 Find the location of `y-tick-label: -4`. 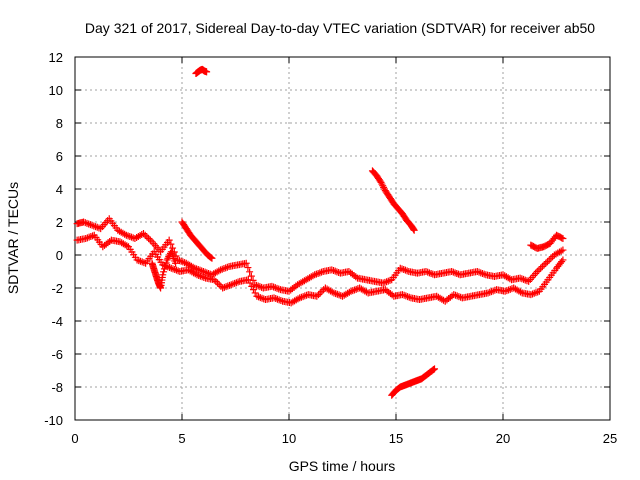

y-tick-label: -4 is located at coordinates (57, 321).